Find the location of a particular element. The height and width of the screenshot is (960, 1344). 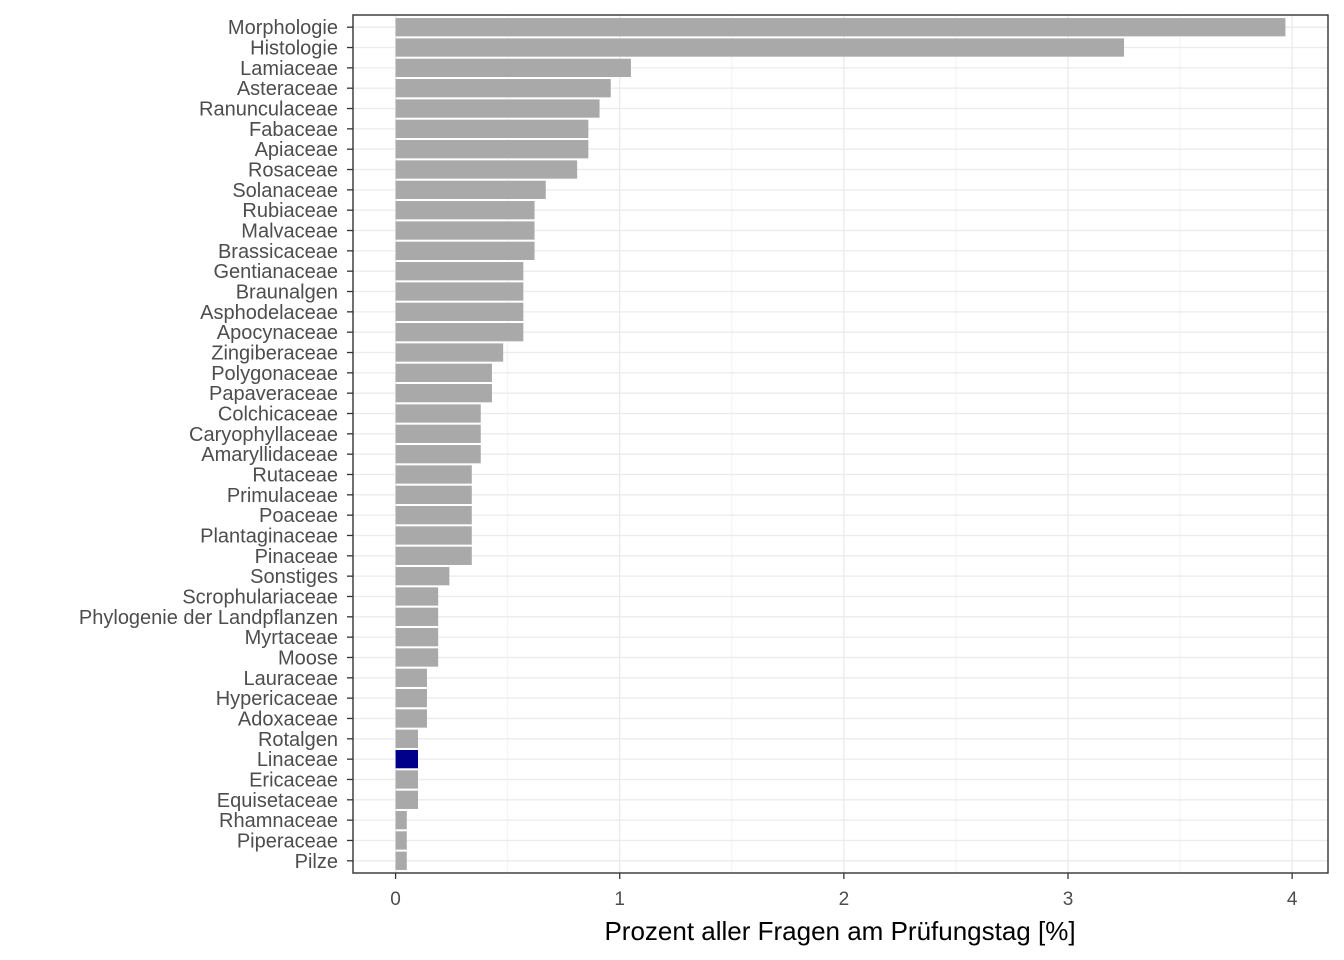

y-tick-label: Morphologie is located at coordinates (283, 28).